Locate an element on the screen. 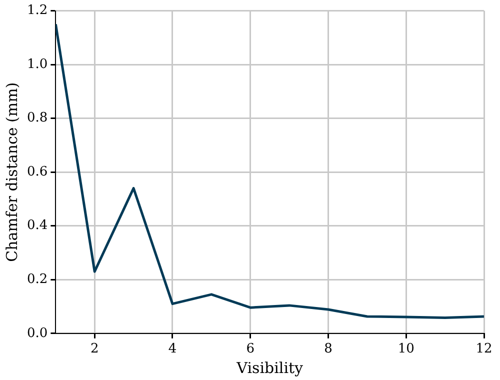 This screenshot has height=380, width=500. y-tick-label: 0.4 is located at coordinates (37, 226).